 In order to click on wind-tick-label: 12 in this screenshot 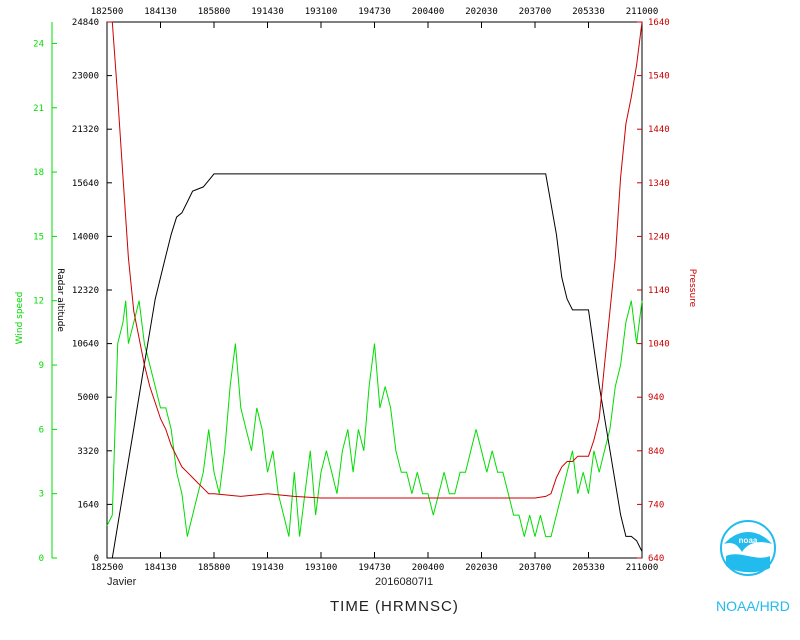, I will do `click(38, 302)`.